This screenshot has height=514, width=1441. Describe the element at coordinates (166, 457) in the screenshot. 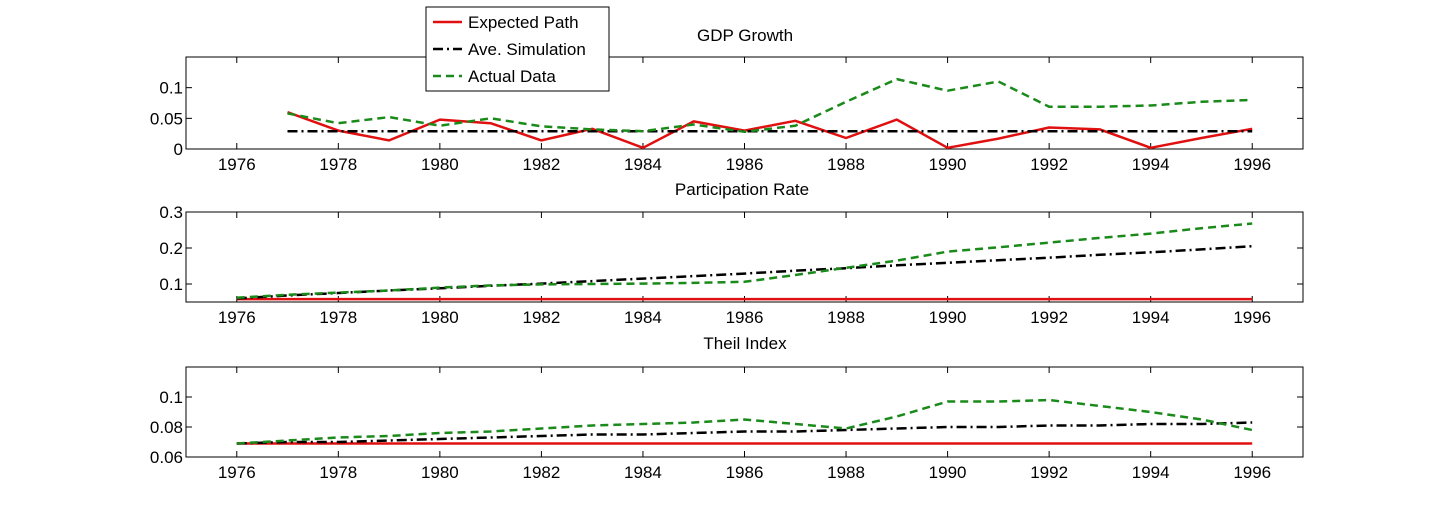

I see `y-tick-label: 0.06` at that location.